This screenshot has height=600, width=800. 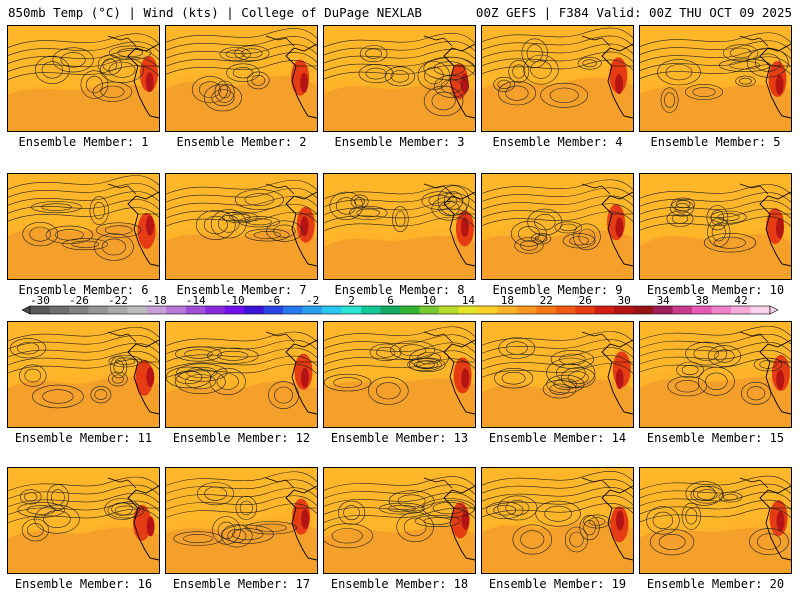 I want to click on ensemble-member-label: Ensemble Member: 4, so click(x=557, y=142).